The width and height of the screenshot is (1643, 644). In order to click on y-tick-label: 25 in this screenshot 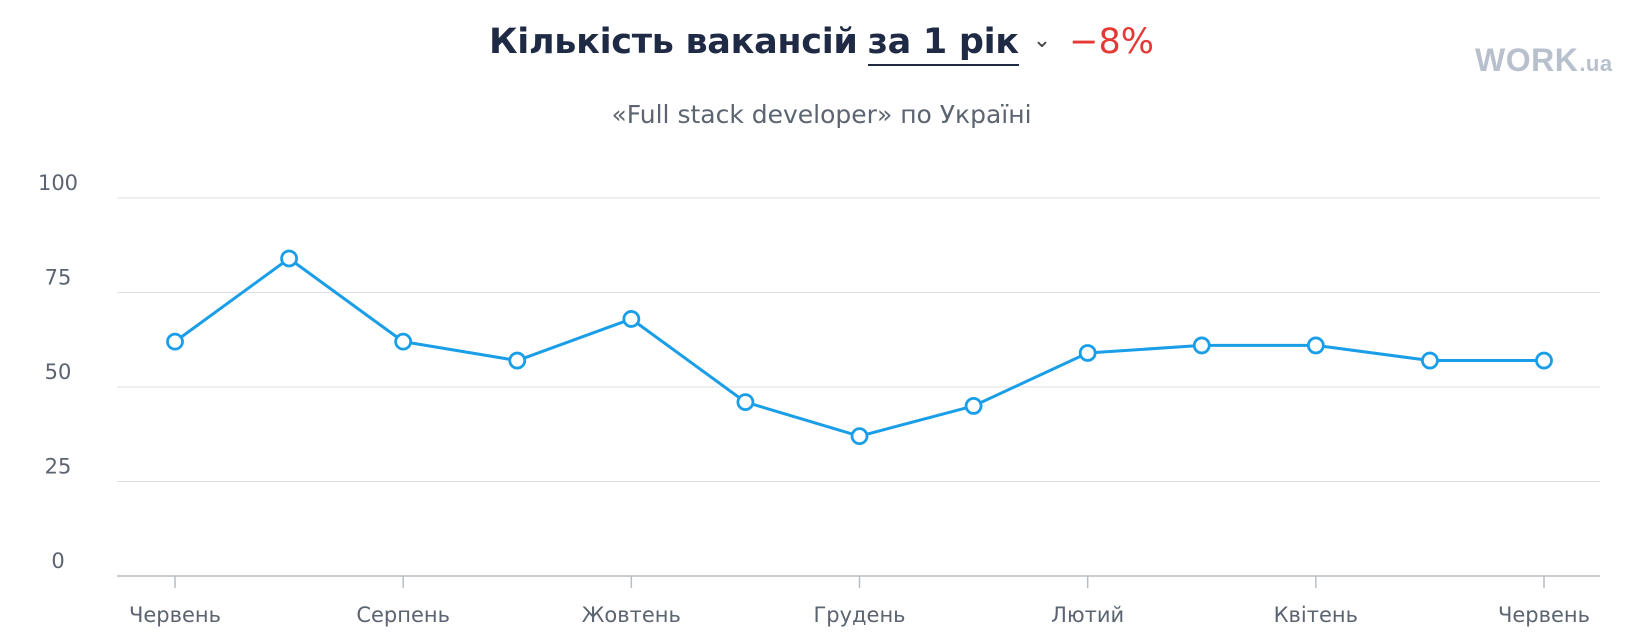, I will do `click(58, 467)`.